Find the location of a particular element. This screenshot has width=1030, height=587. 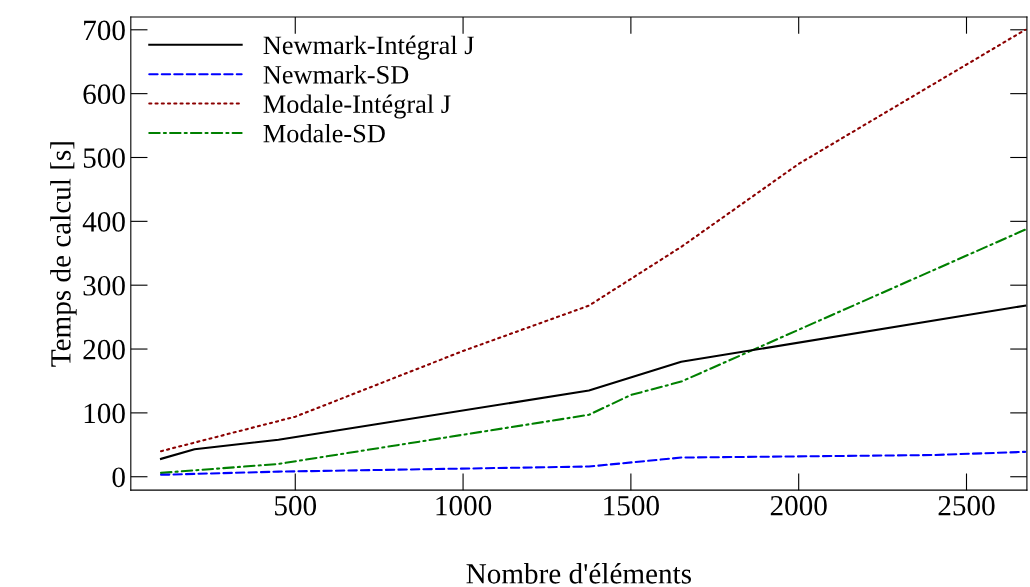

line-series is located at coordinates (593, 463).